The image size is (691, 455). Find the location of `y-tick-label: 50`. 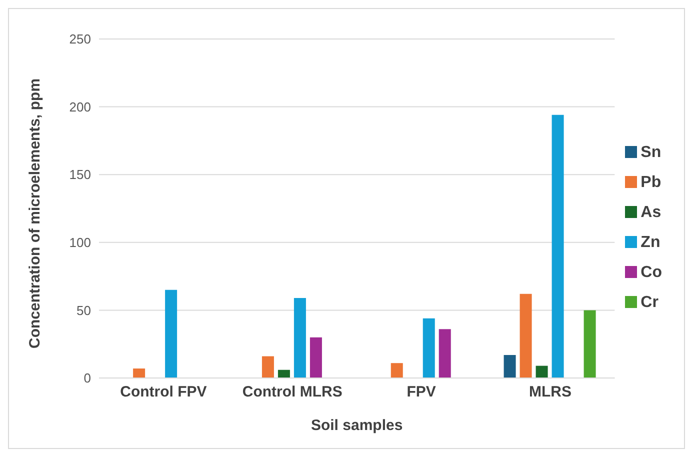

y-tick-label: 50 is located at coordinates (83, 310).